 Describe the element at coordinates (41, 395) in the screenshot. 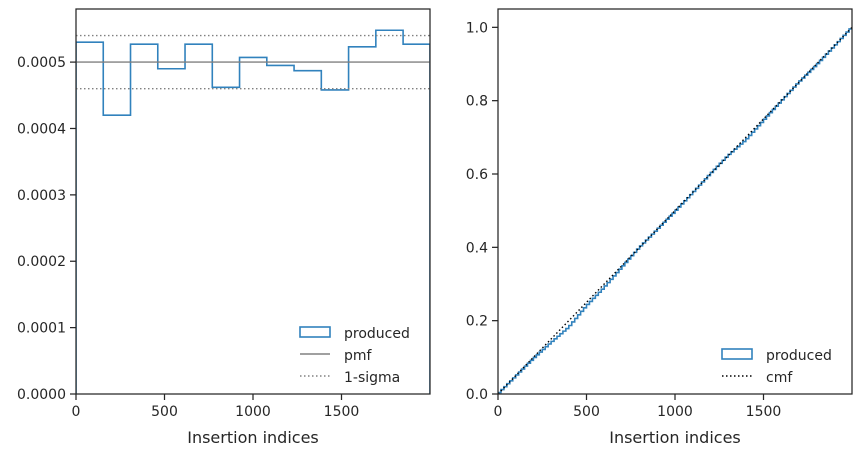

I see `y-tick-label: 0.0000` at that location.